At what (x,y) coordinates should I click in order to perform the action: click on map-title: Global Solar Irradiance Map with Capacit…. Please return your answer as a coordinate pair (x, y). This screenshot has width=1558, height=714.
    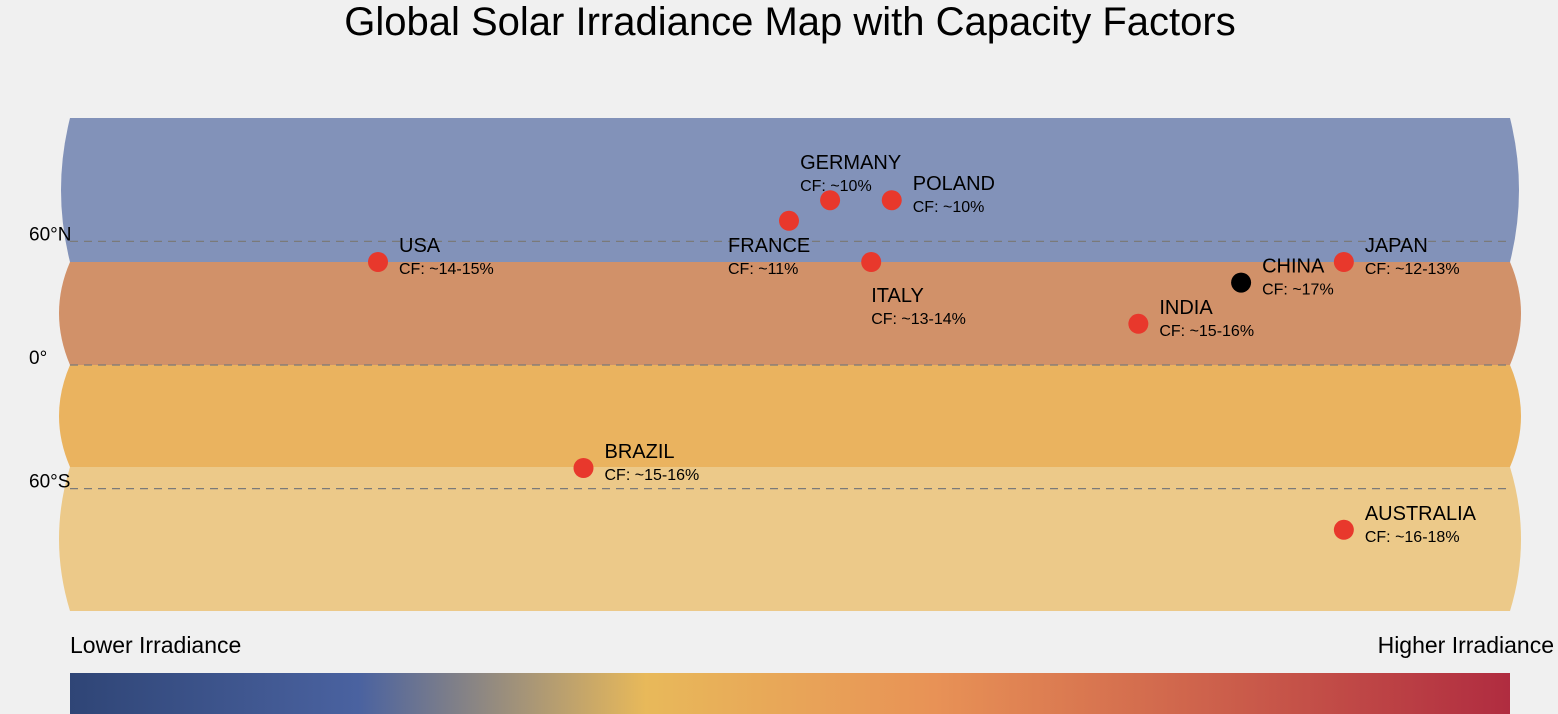
    Looking at the image, I should click on (789, 22).